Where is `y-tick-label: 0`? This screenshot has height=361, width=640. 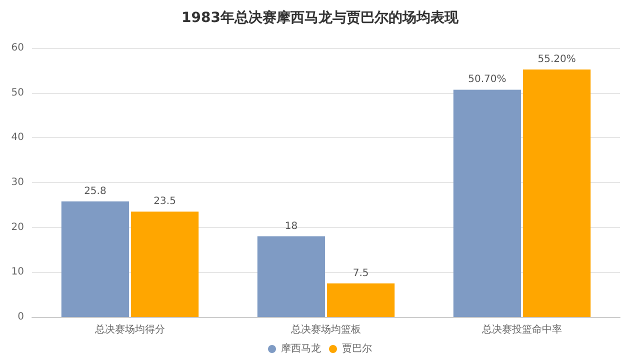 y-tick-label: 0 is located at coordinates (21, 317).